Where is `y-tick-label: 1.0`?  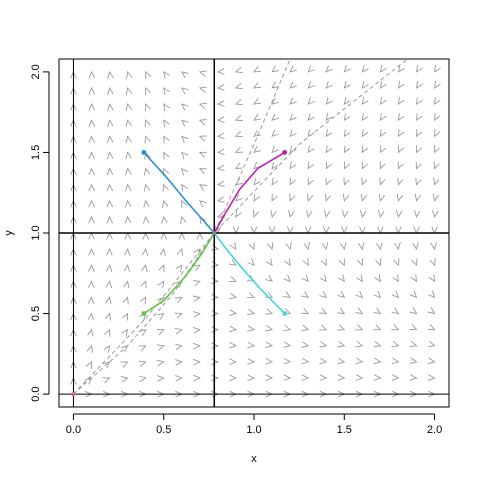 y-tick-label: 1.0 is located at coordinates (36, 232).